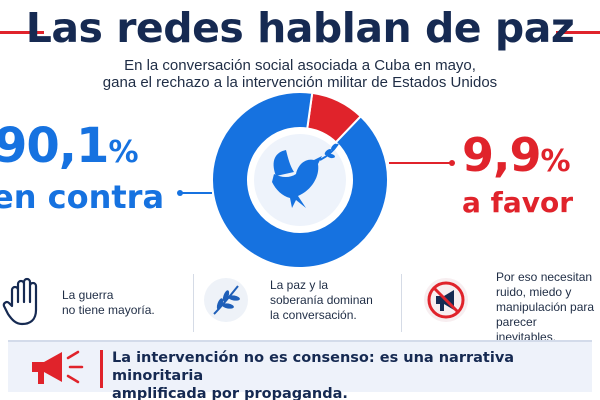  What do you see at coordinates (518, 202) in the screenshot?
I see `label-a-favor: a favor` at bounding box center [518, 202].